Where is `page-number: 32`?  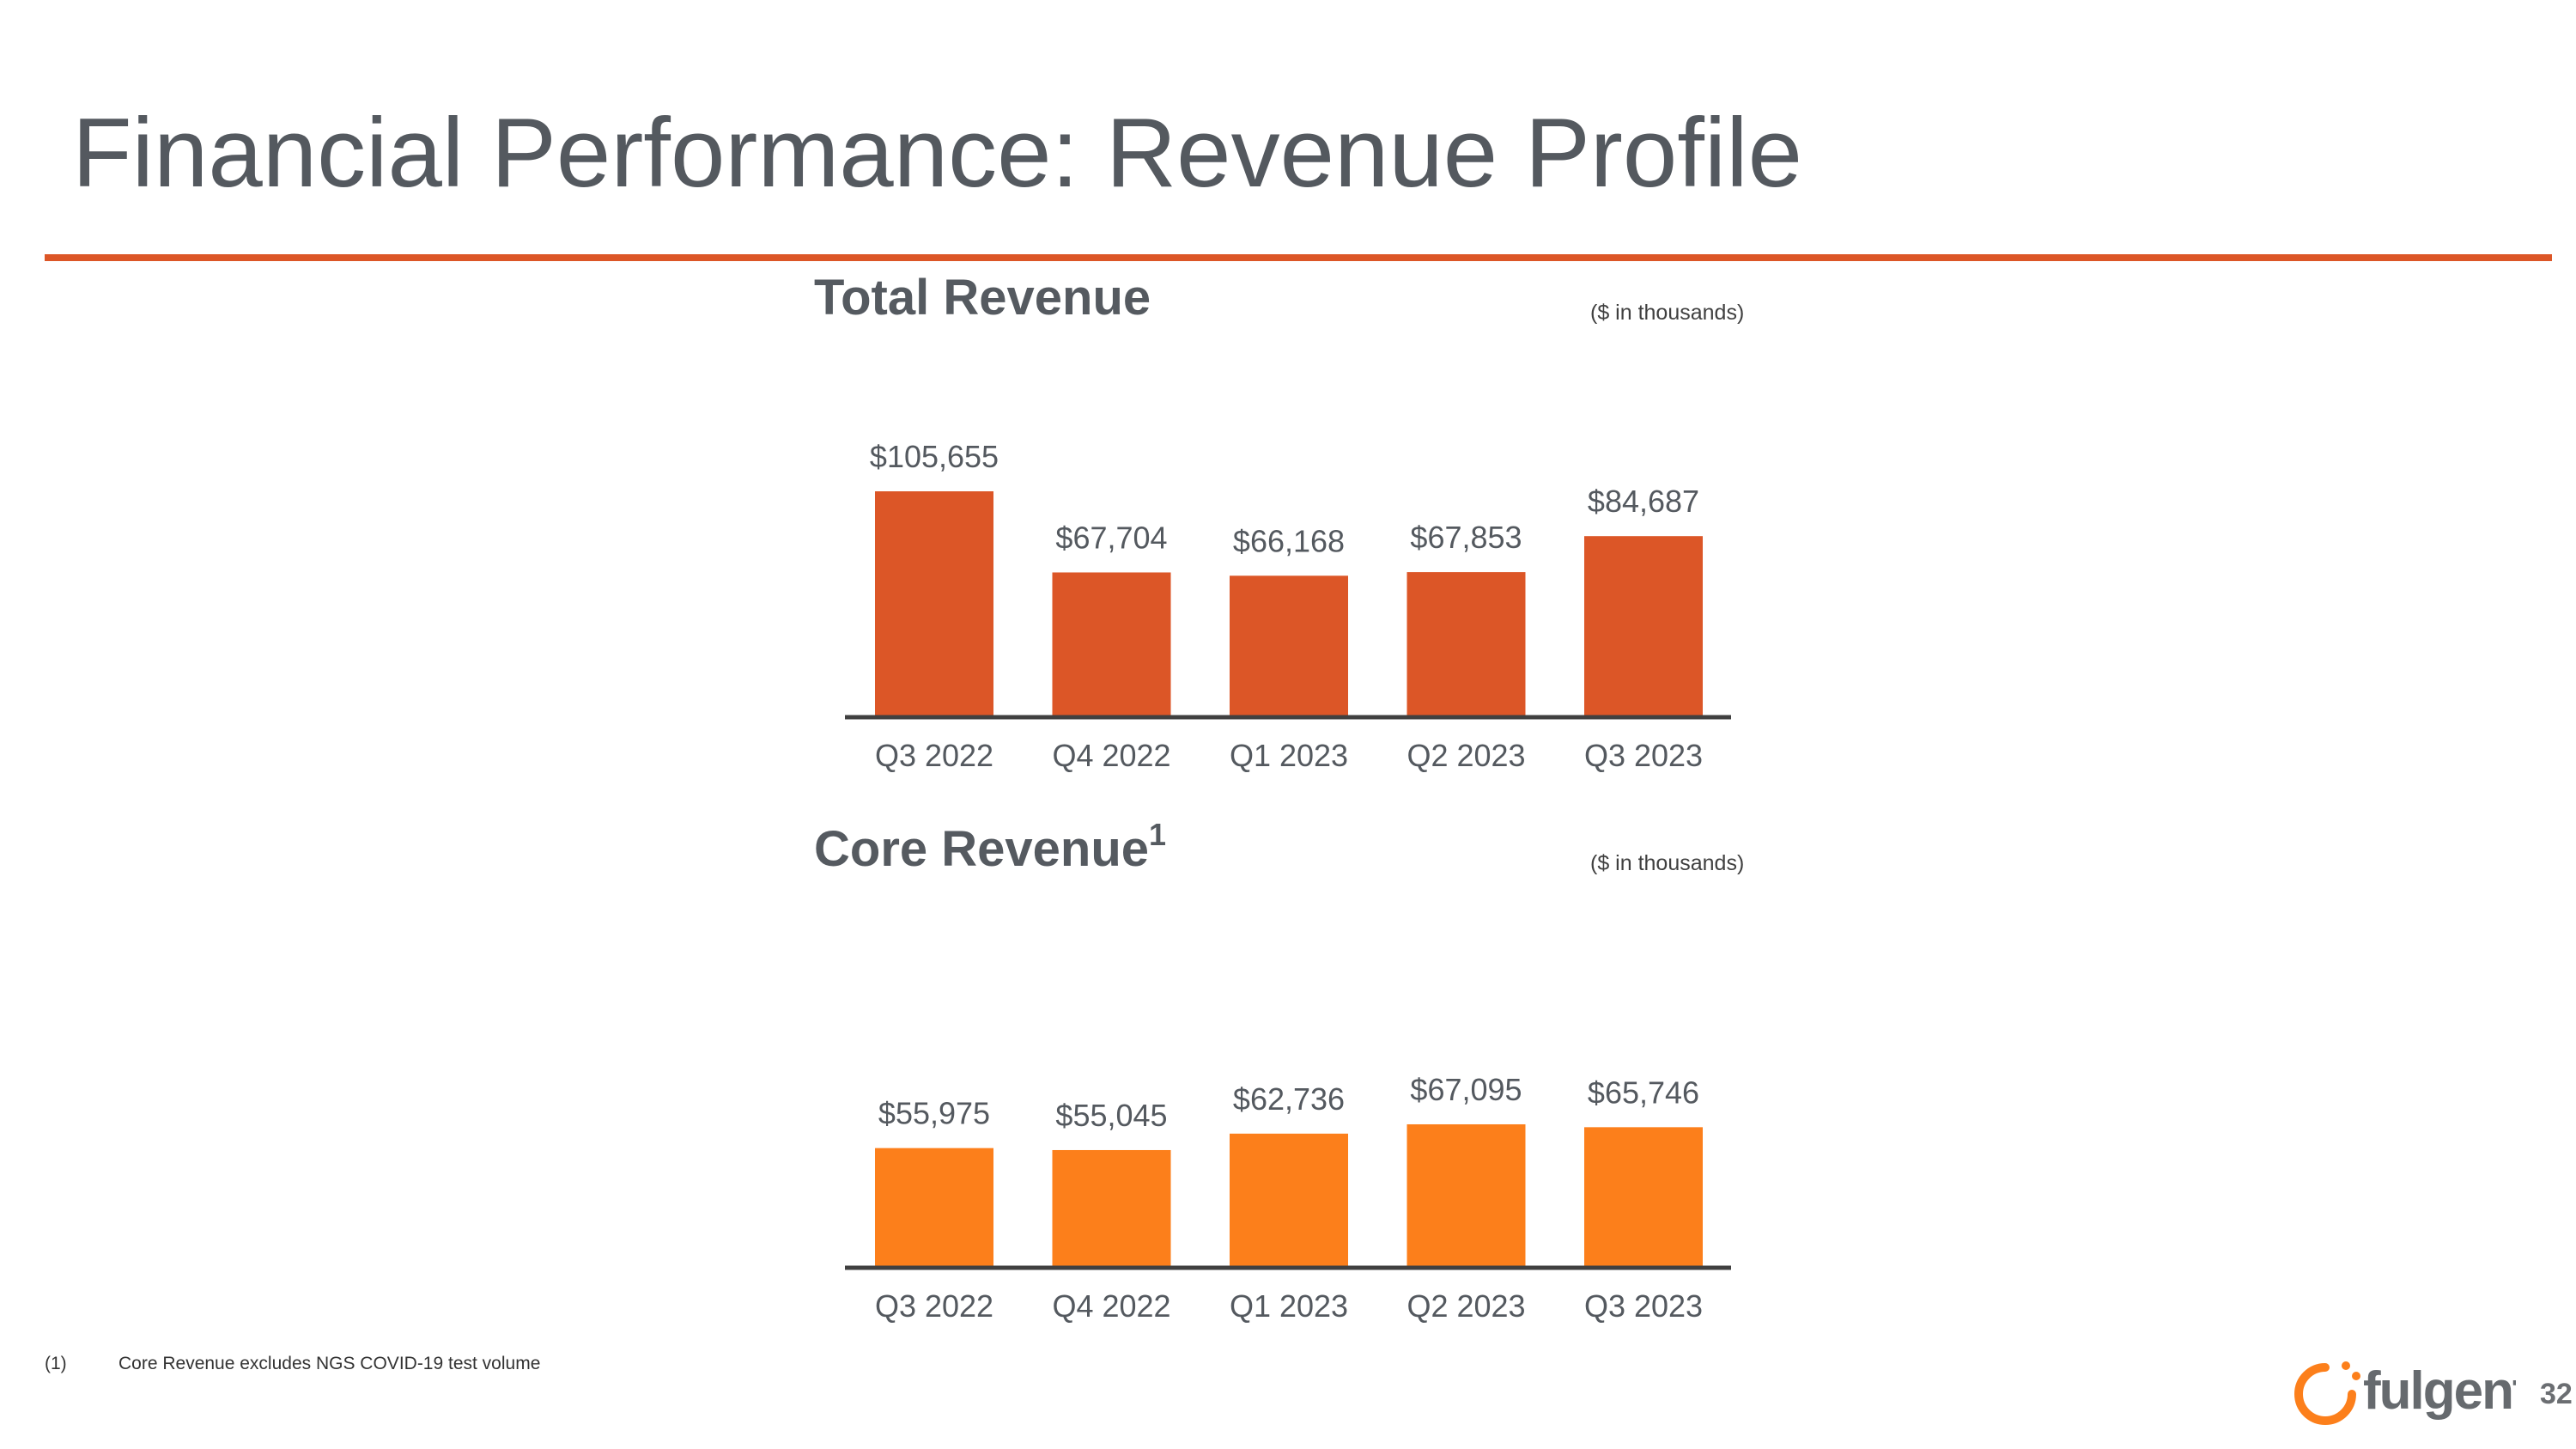
page-number: 32 is located at coordinates (2557, 1394).